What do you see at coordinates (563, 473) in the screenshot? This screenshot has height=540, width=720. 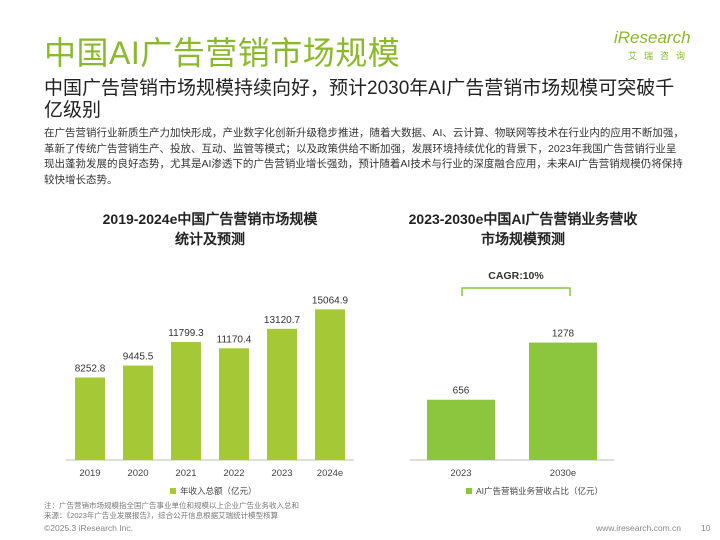 I see `x-tick-label: 2030e` at bounding box center [563, 473].